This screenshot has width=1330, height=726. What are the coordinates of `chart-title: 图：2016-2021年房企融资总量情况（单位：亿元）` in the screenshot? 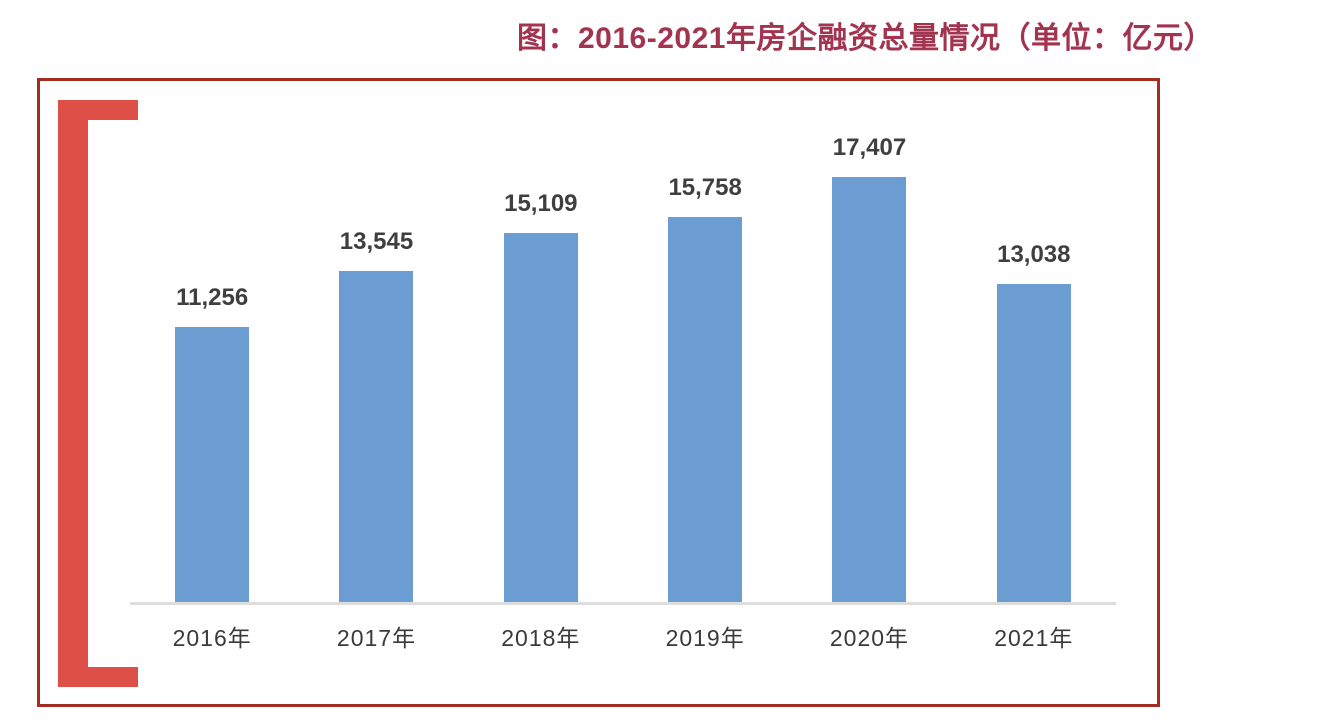 It's located at (865, 38).